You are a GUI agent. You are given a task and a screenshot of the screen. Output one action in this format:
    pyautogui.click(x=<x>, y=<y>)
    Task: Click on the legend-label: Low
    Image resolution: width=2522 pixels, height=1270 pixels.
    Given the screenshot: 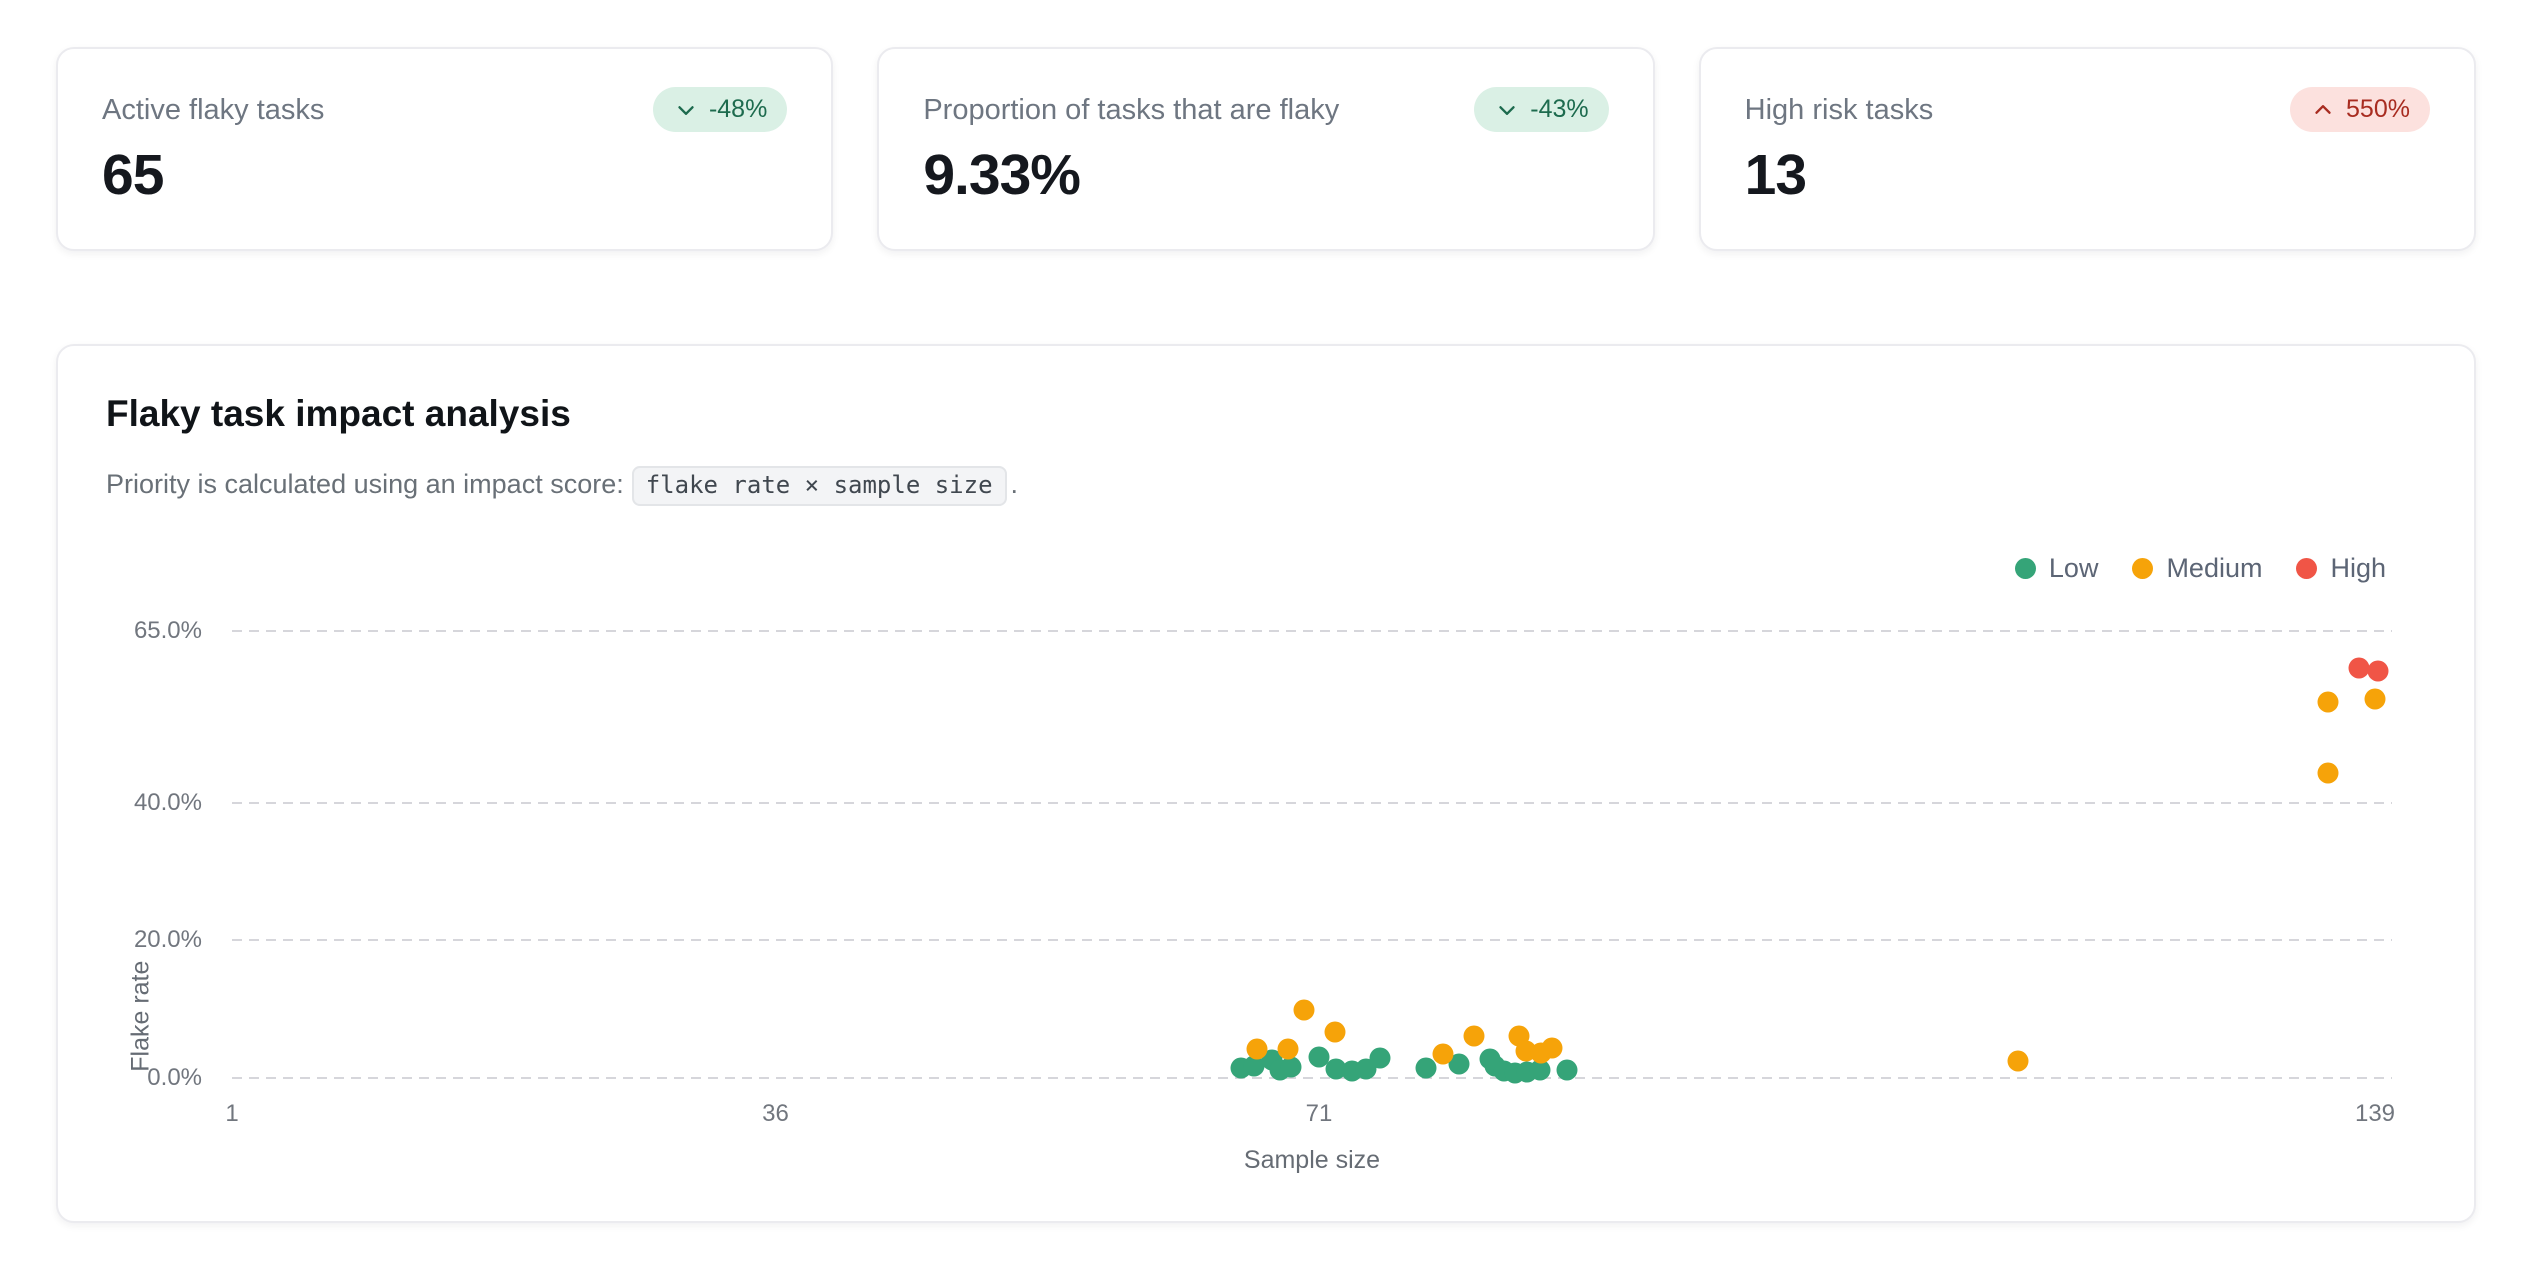 What is the action you would take?
    pyautogui.click(x=2073, y=567)
    